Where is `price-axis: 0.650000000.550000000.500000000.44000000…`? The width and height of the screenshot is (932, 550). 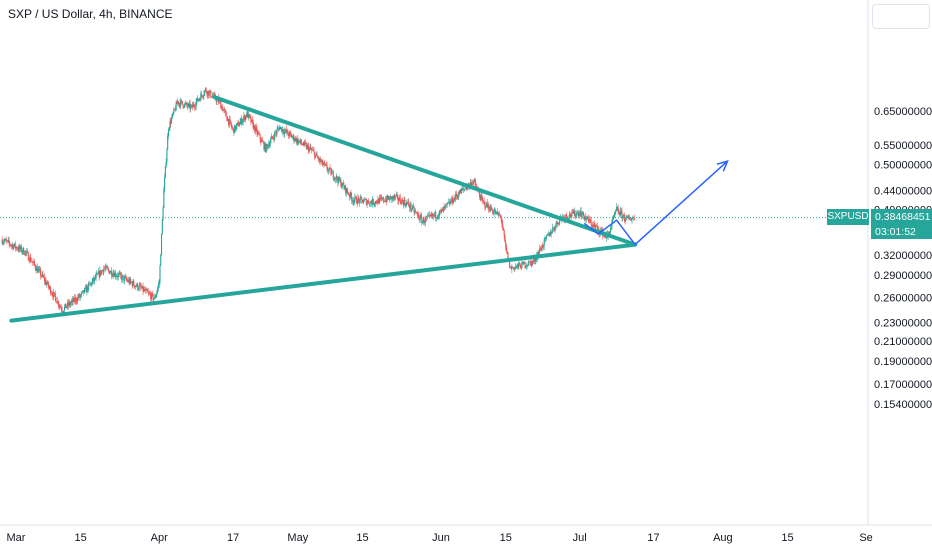
price-axis: 0.650000000.550000000.500000000.44000000… is located at coordinates (903, 258).